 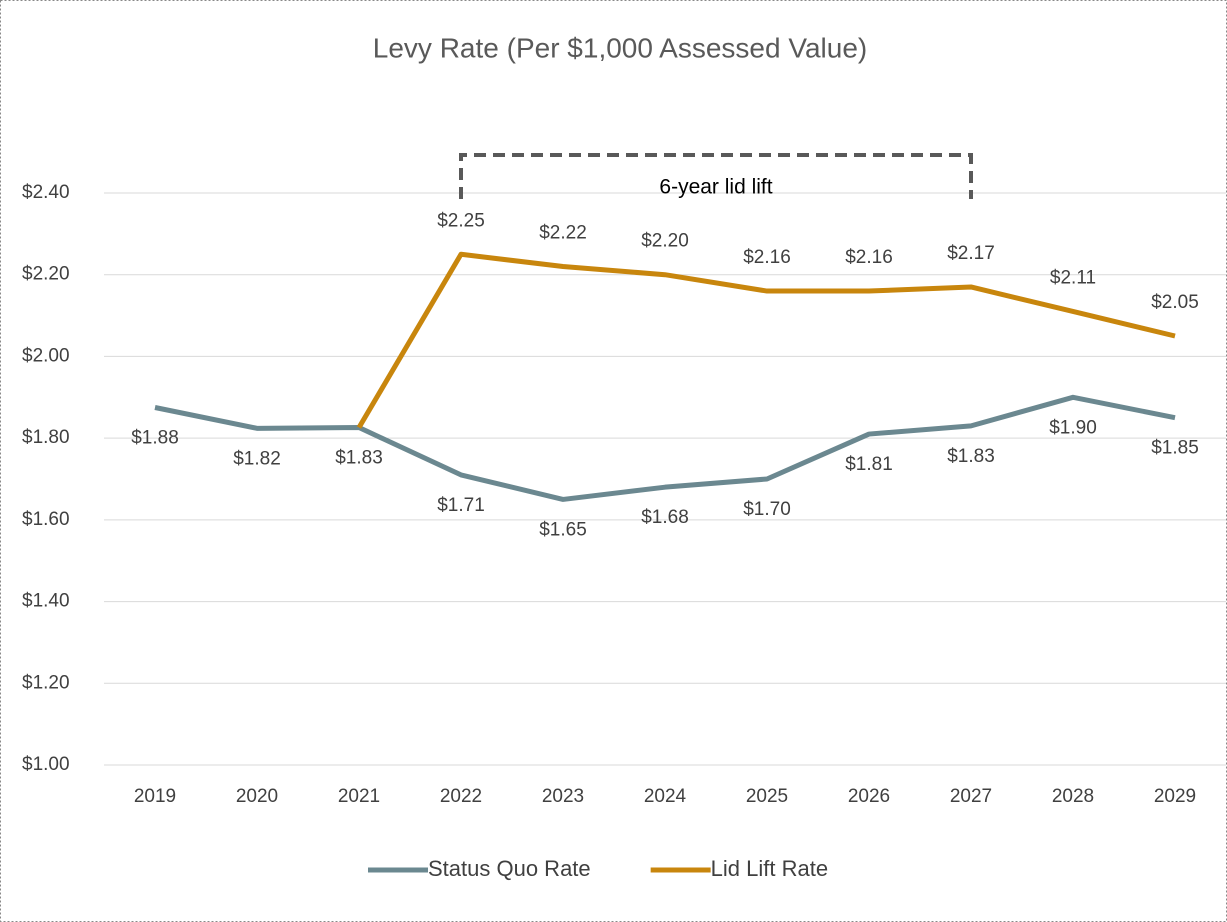 What do you see at coordinates (1175, 448) in the screenshot?
I see `data-label: $1.85` at bounding box center [1175, 448].